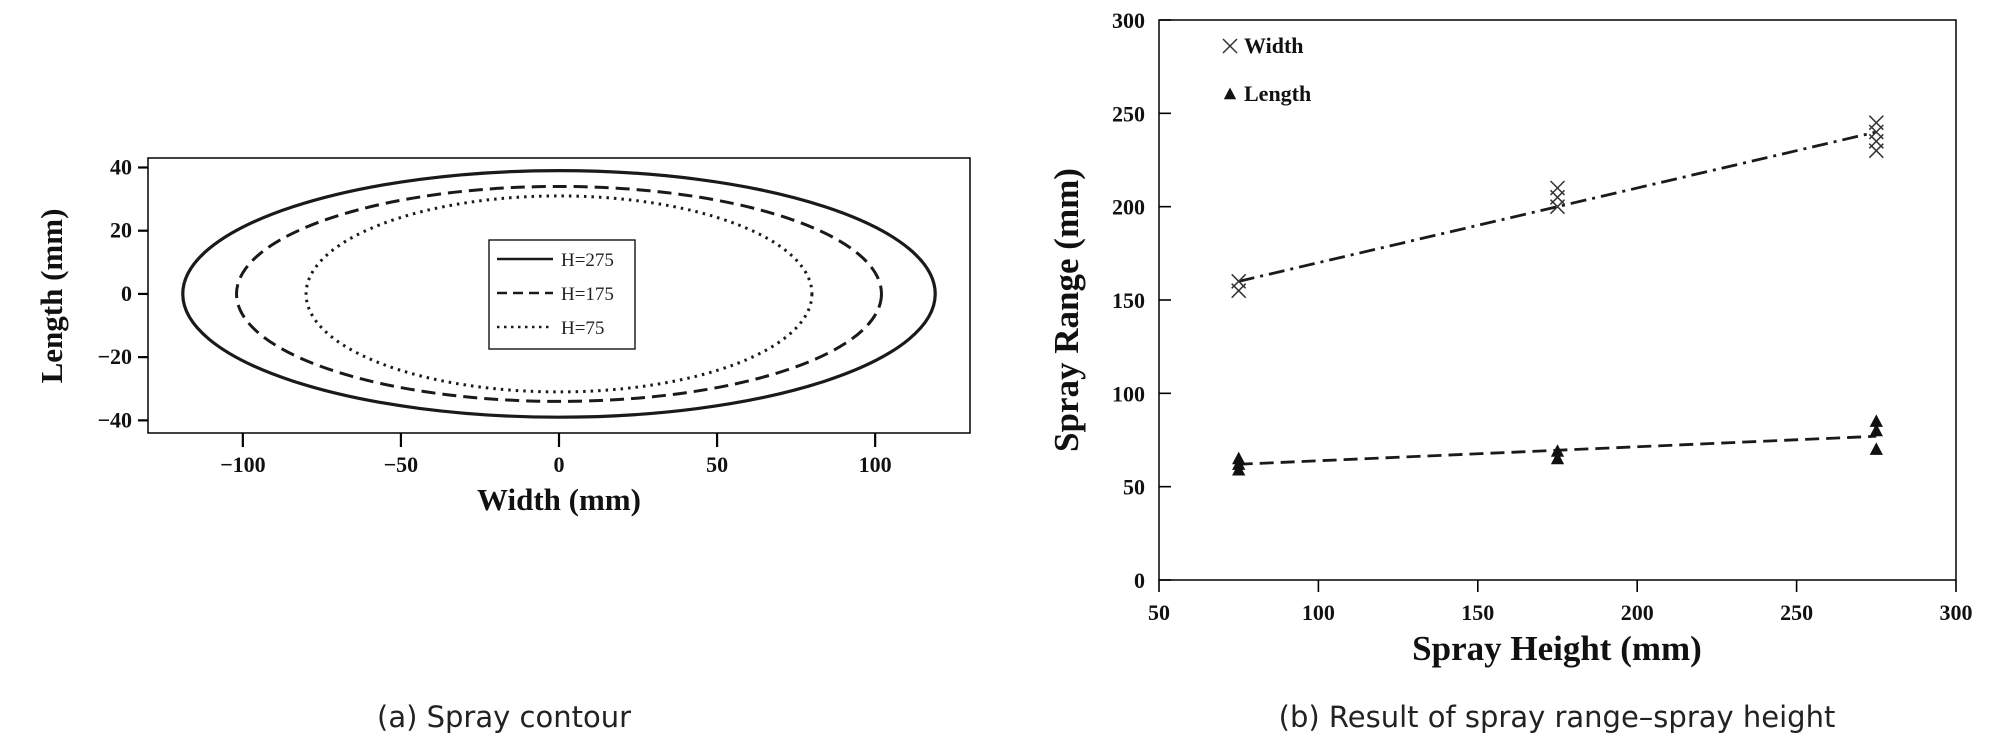 This screenshot has height=739, width=2008. What do you see at coordinates (559, 464) in the screenshot?
I see `x-tick-label: 0` at bounding box center [559, 464].